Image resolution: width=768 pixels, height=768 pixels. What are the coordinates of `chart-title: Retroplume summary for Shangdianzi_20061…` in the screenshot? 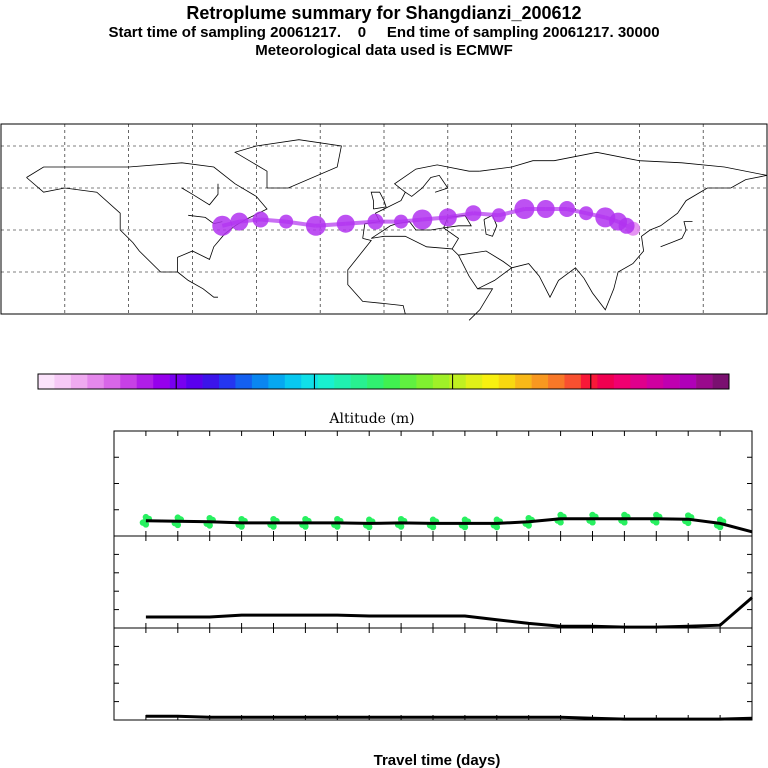 It's located at (384, 13).